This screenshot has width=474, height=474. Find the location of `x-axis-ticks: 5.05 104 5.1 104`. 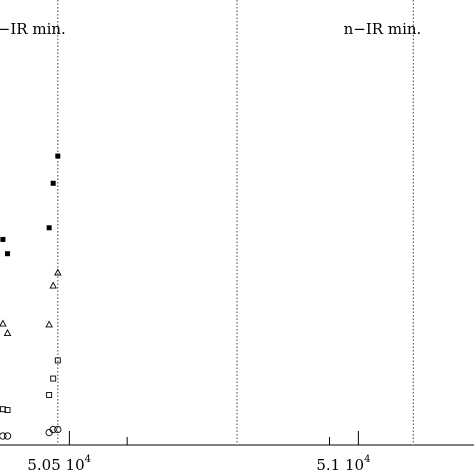

x-axis-ticks: 5.05 104 5.1 104 is located at coordinates (198, 452).